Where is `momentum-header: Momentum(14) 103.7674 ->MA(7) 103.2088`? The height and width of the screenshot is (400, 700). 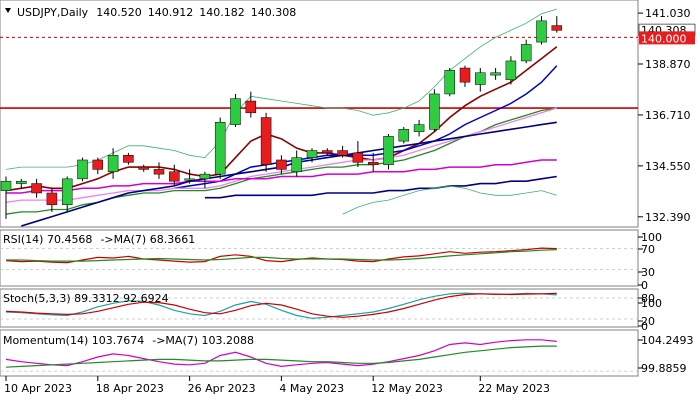
momentum-header: Momentum(14) 103.7674 ->MA(7) 103.2088 is located at coordinates (128, 340).